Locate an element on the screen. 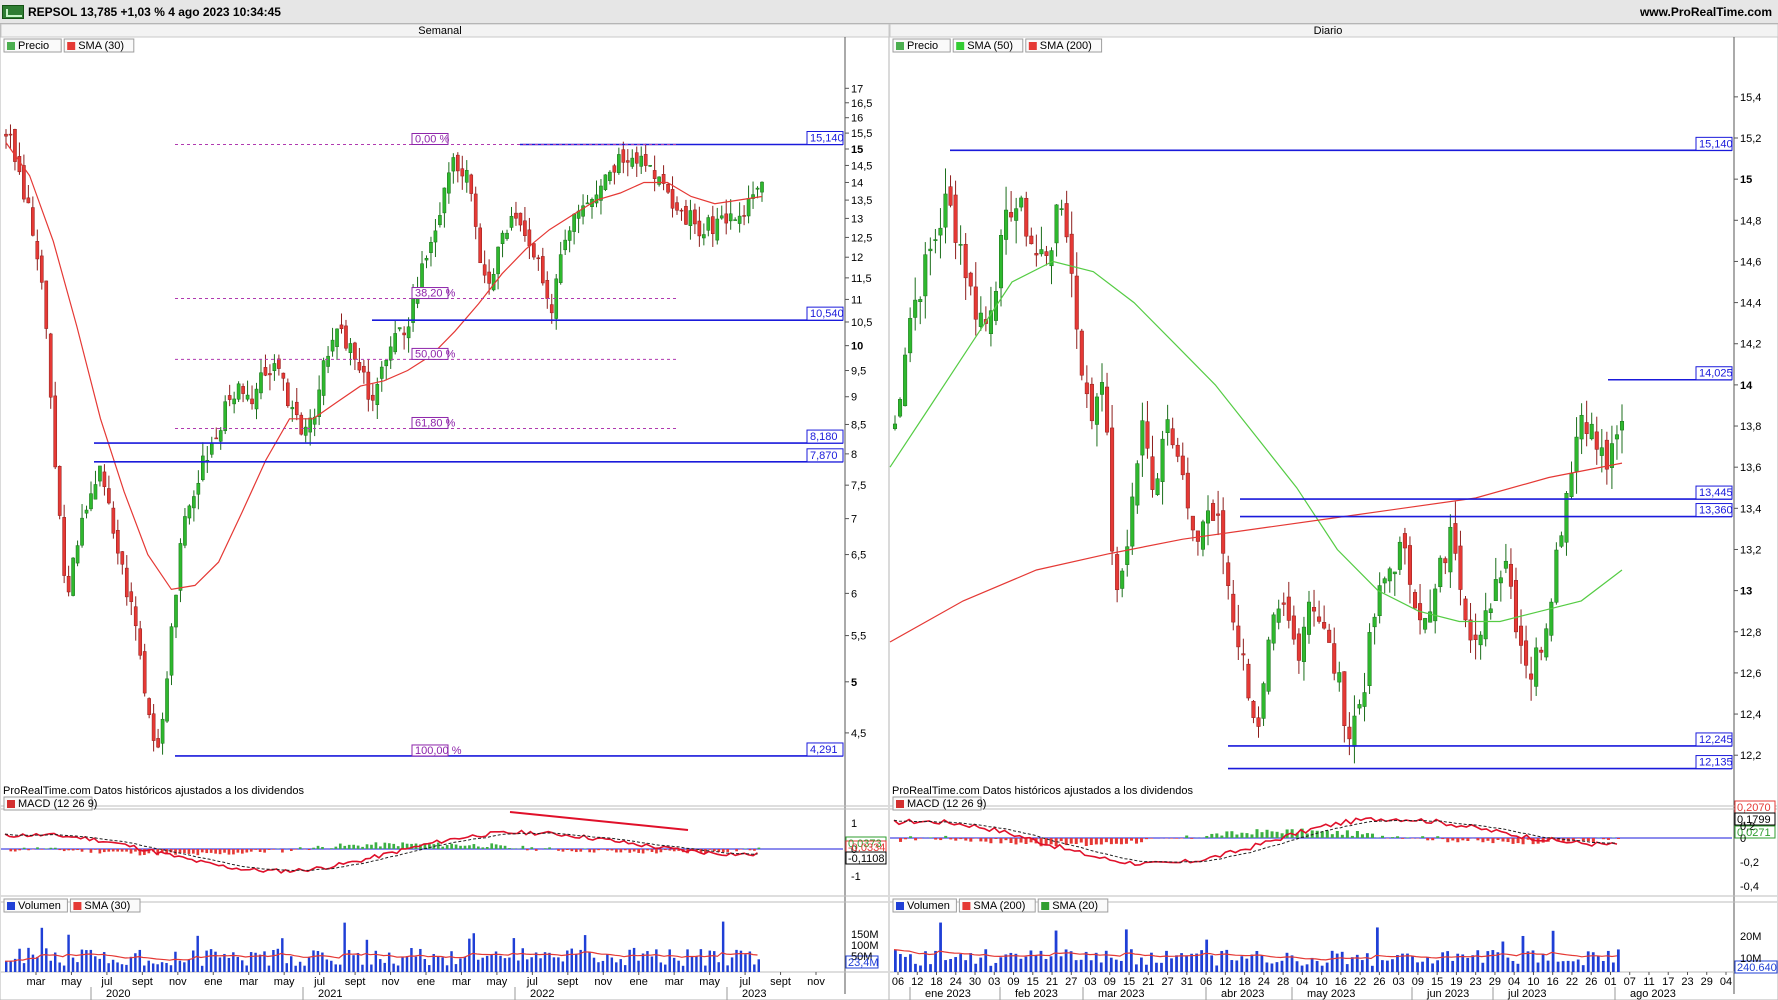 Image resolution: width=1778 pixels, height=1000 pixels. y-tick-label: 6,5 is located at coordinates (858, 556).